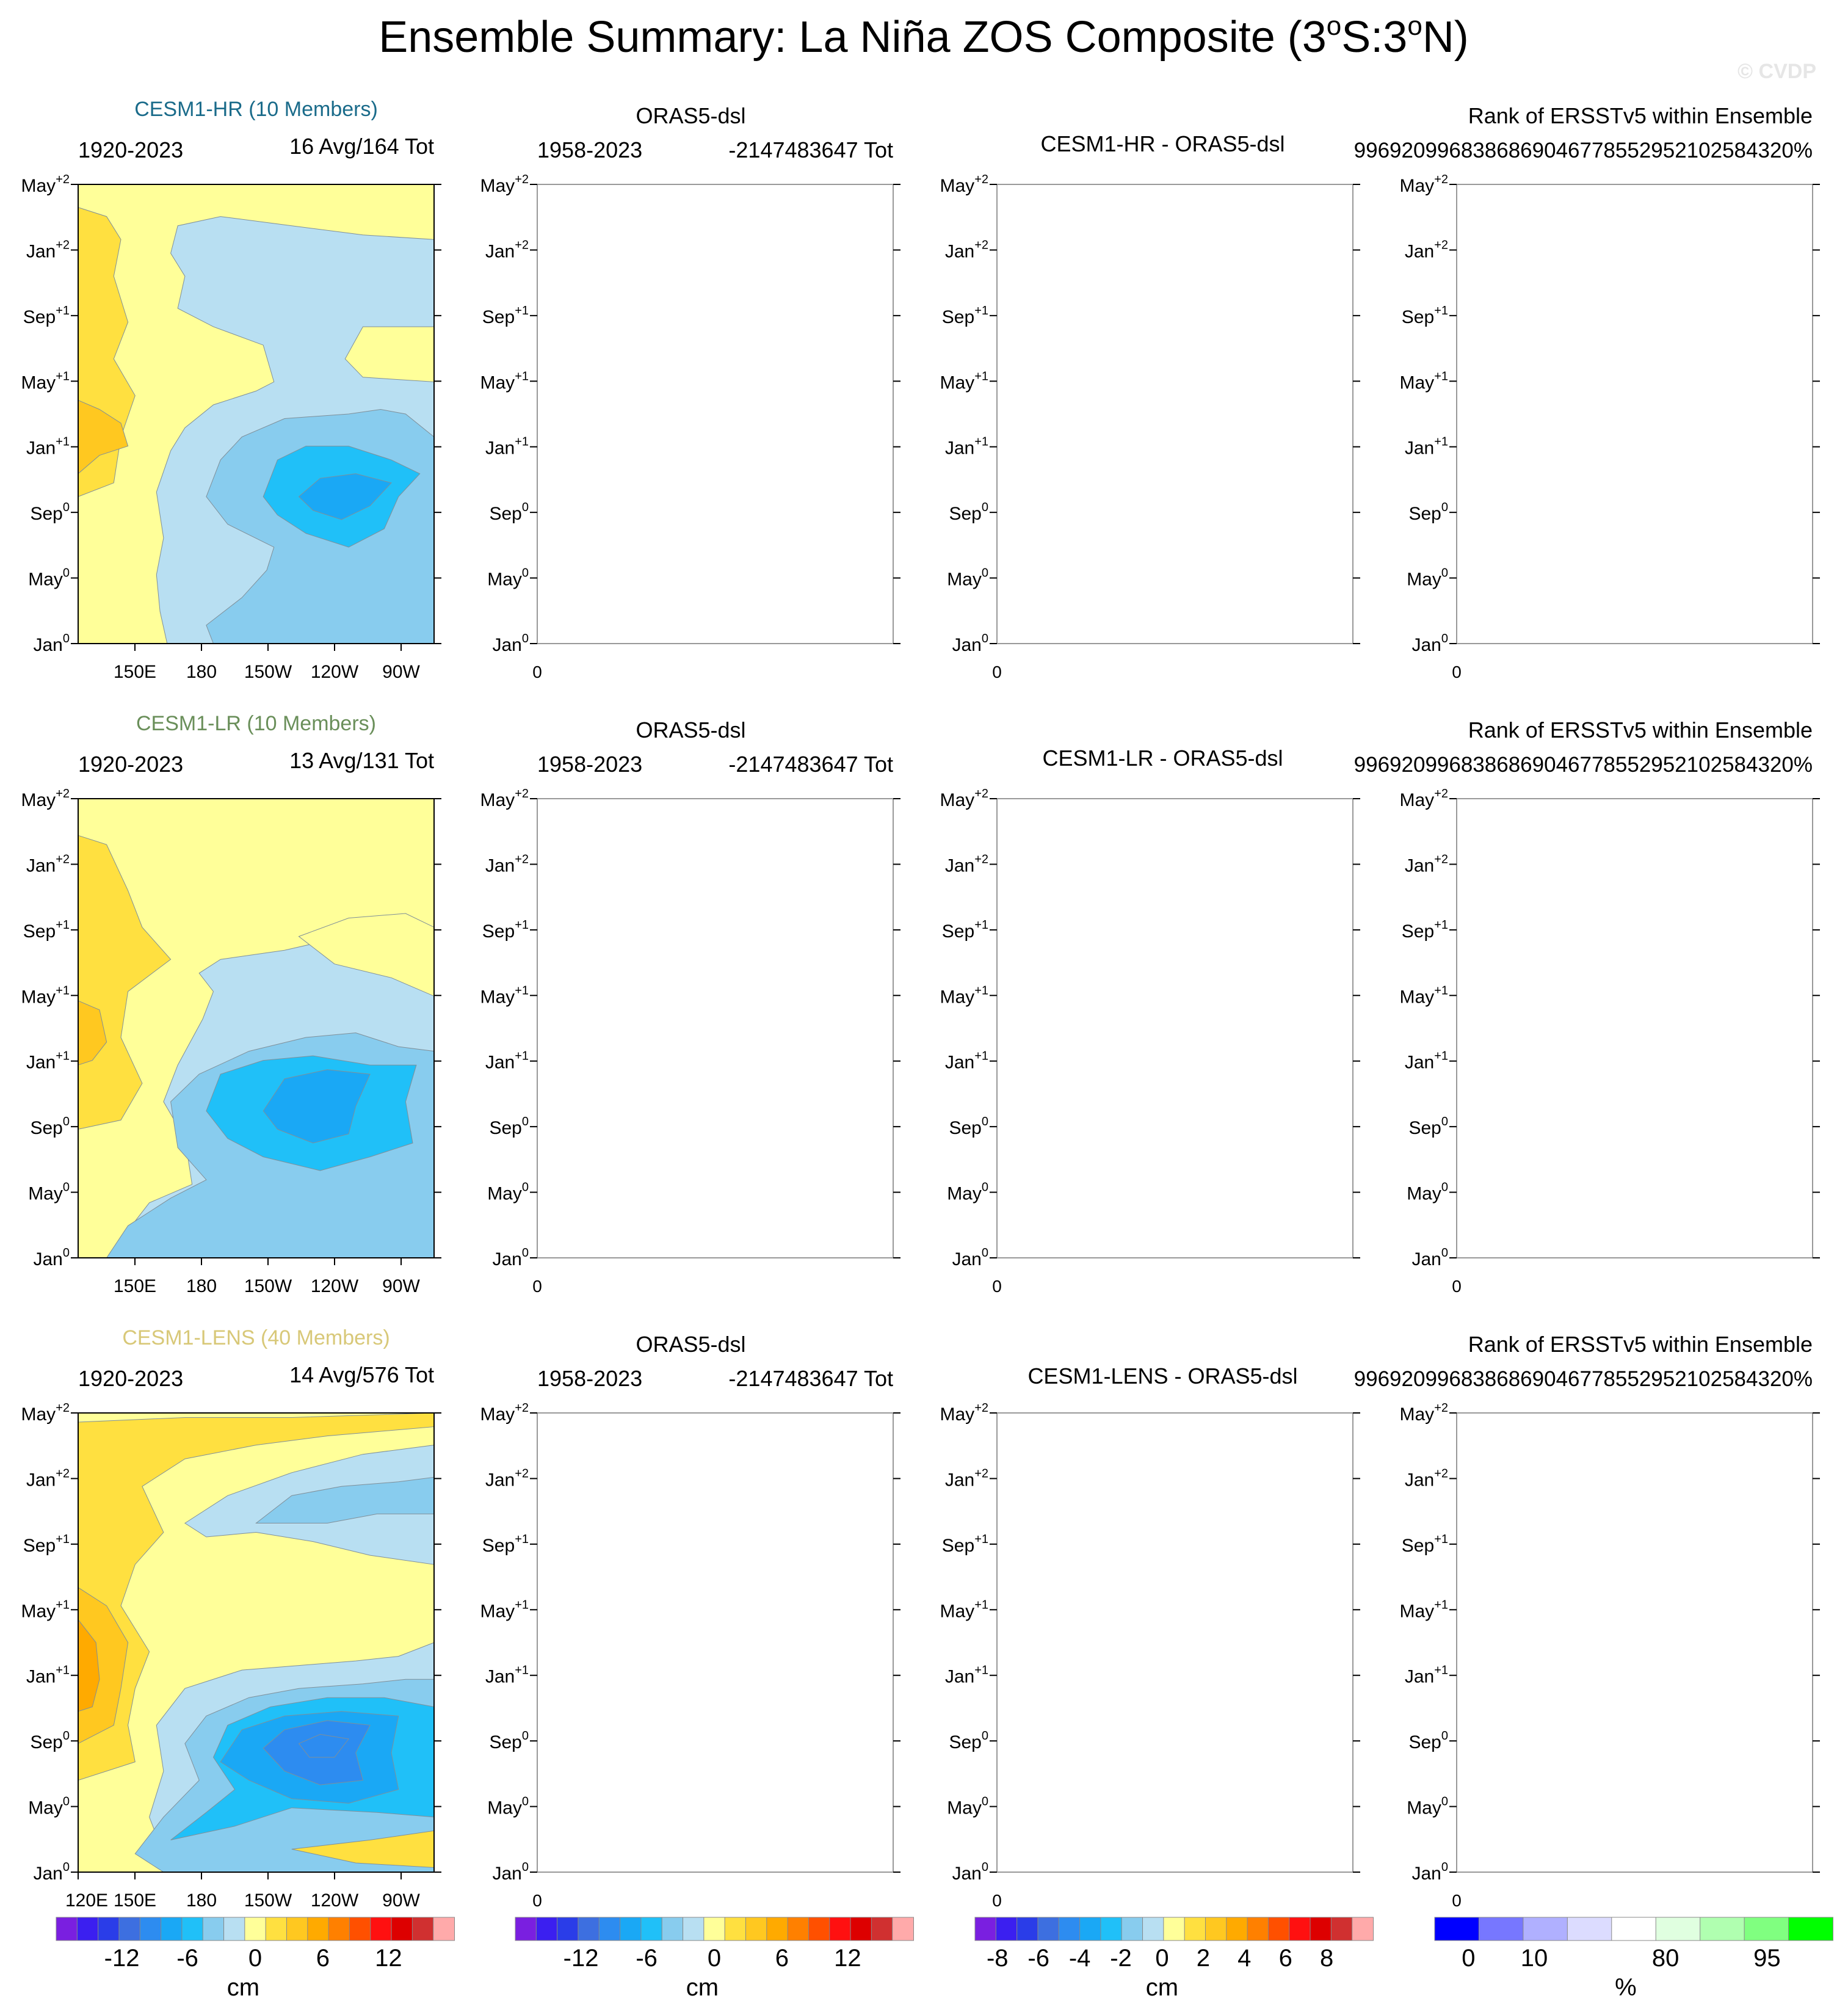 The image size is (1848, 2015). I want to click on rank-colorbar: 0 10 80 95%, so click(1634, 1959).